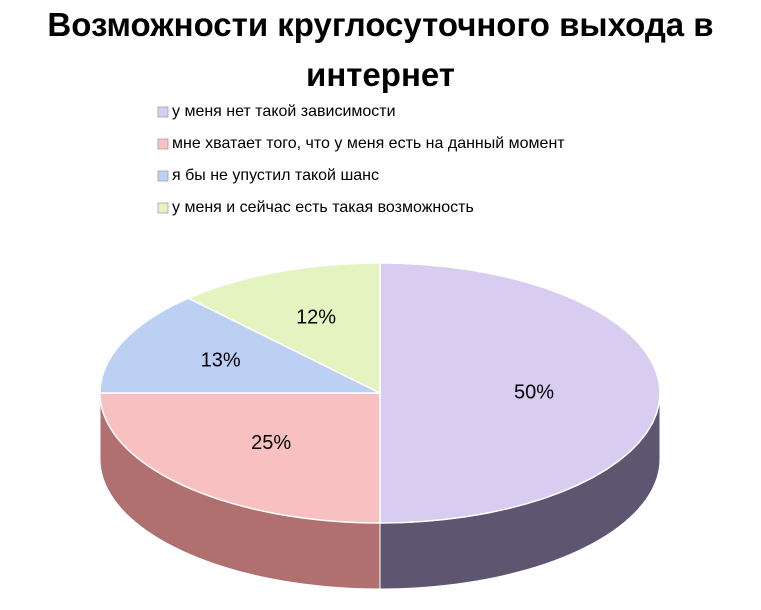 This screenshot has height=610, width=761. I want to click on data-label: 50%, so click(534, 392).